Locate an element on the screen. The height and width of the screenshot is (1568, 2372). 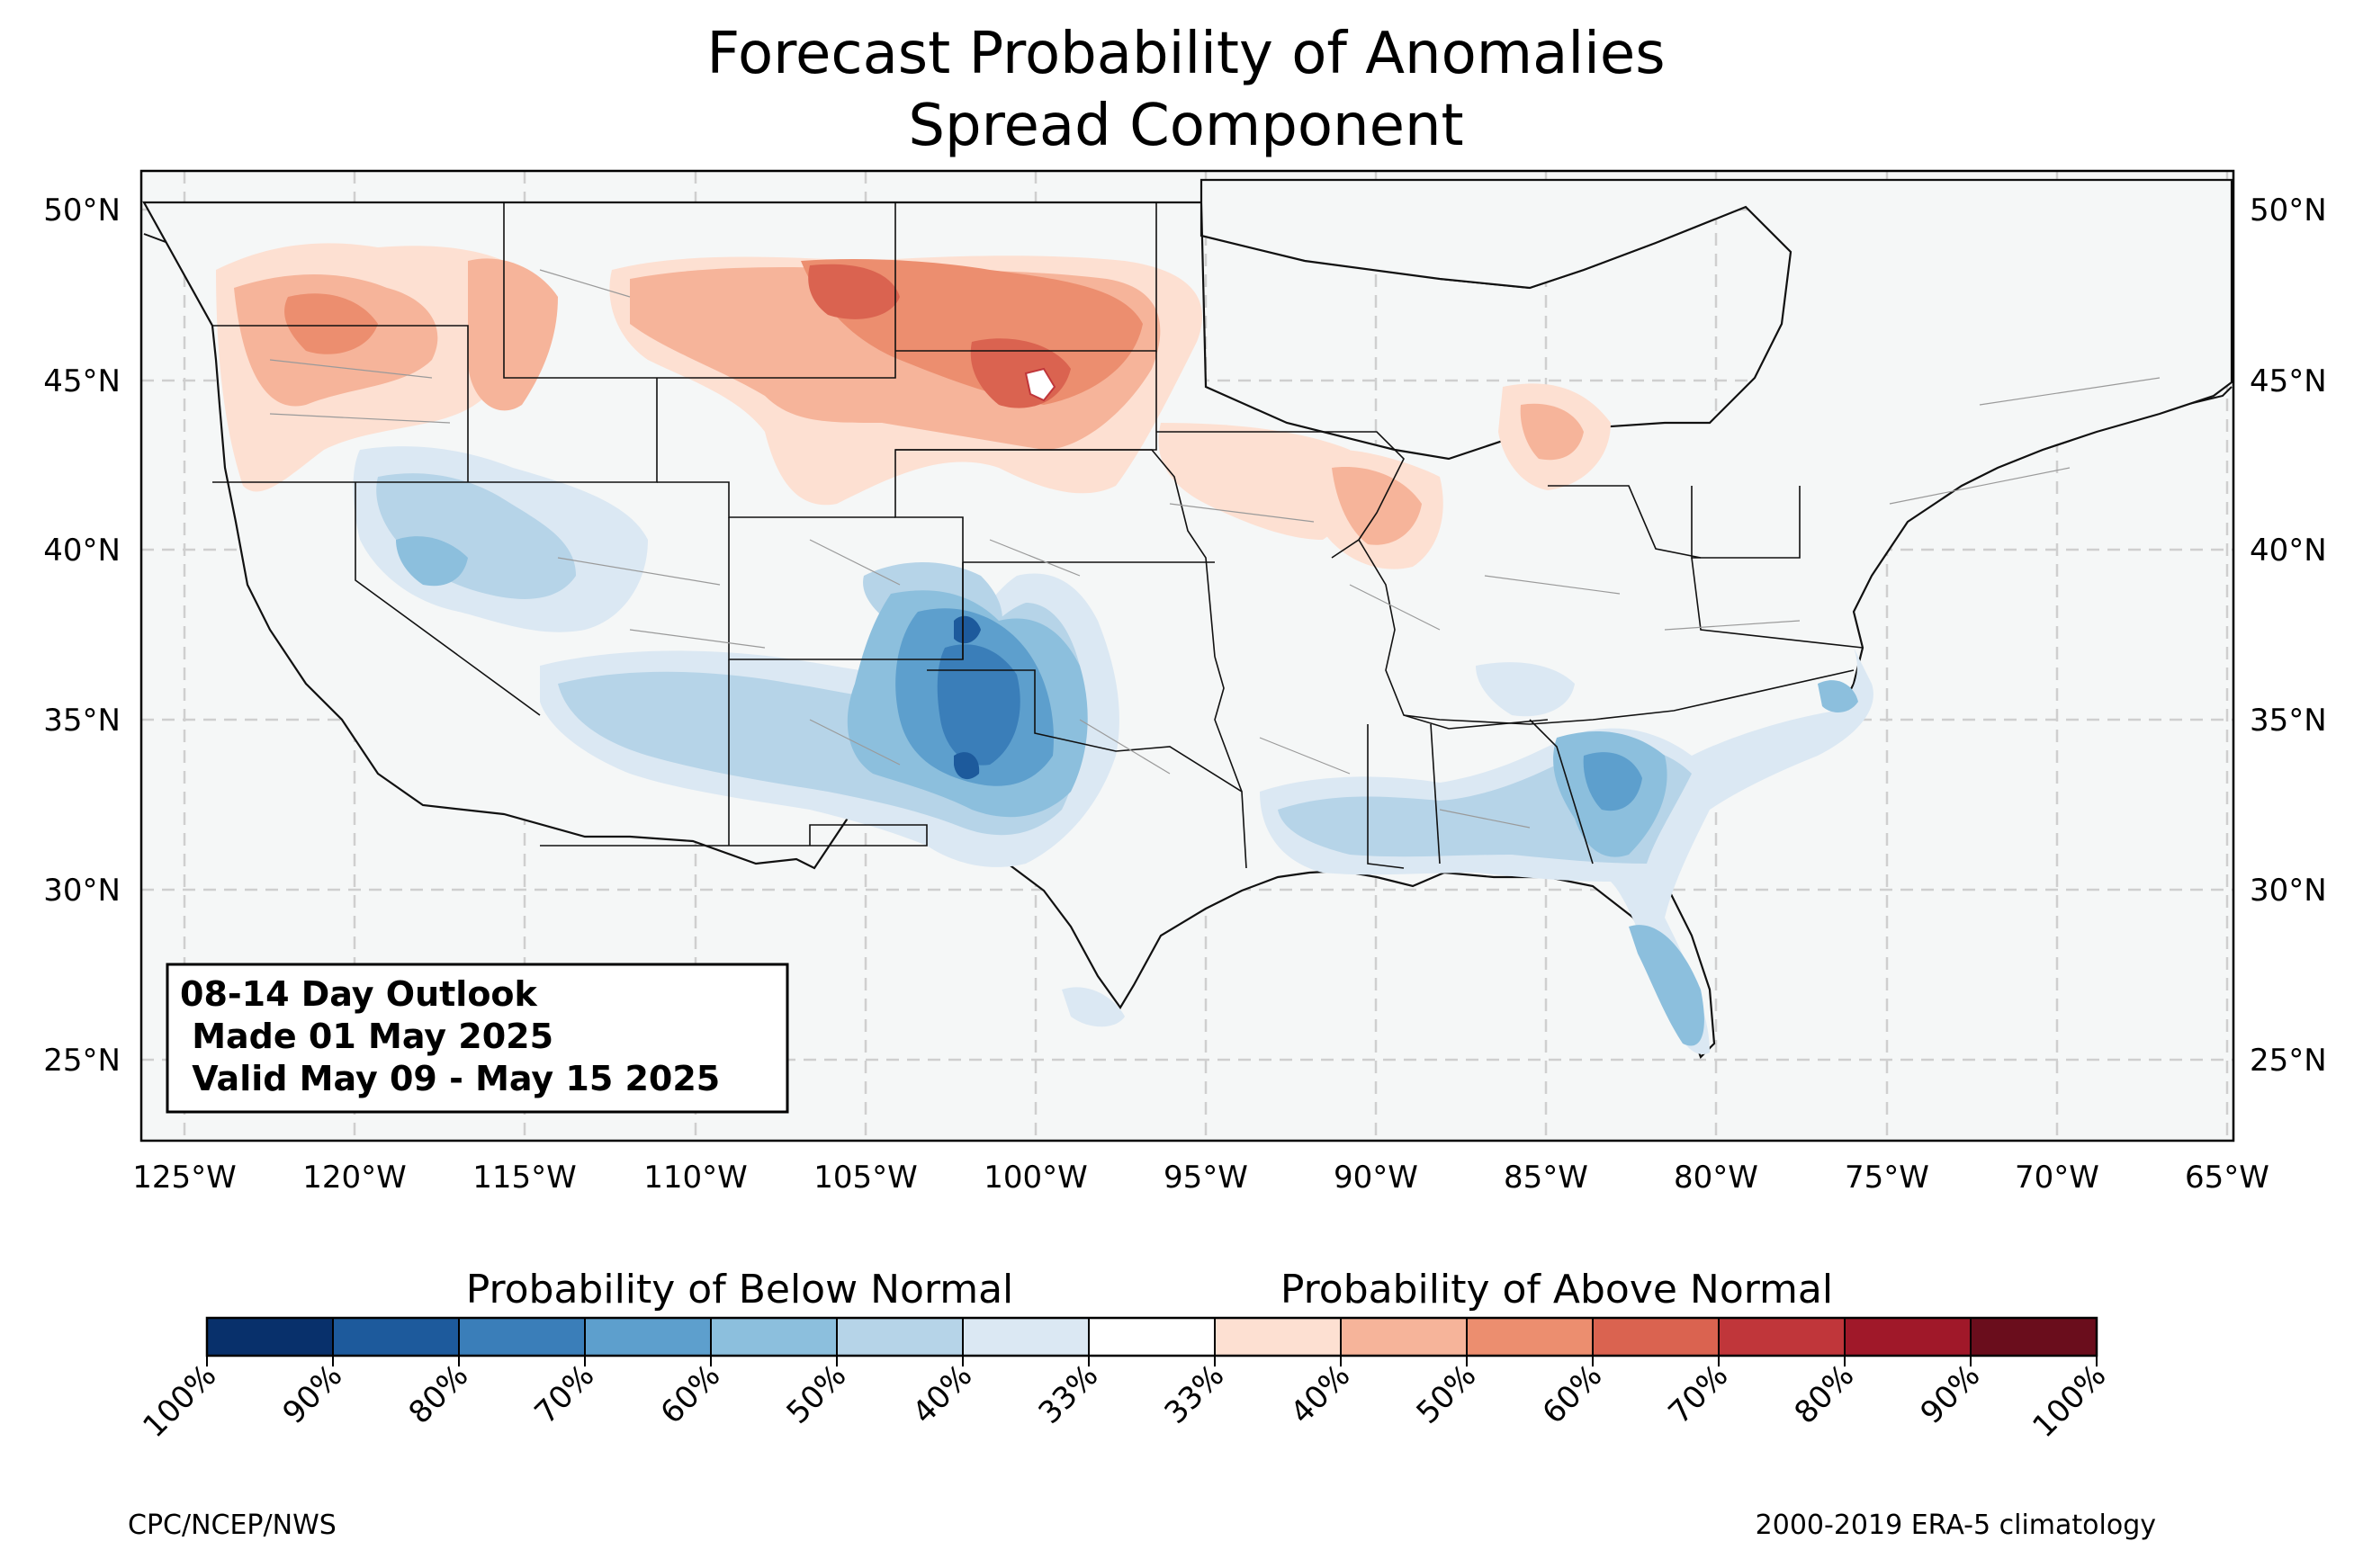
lon-label: 80°W is located at coordinates (1716, 1178).